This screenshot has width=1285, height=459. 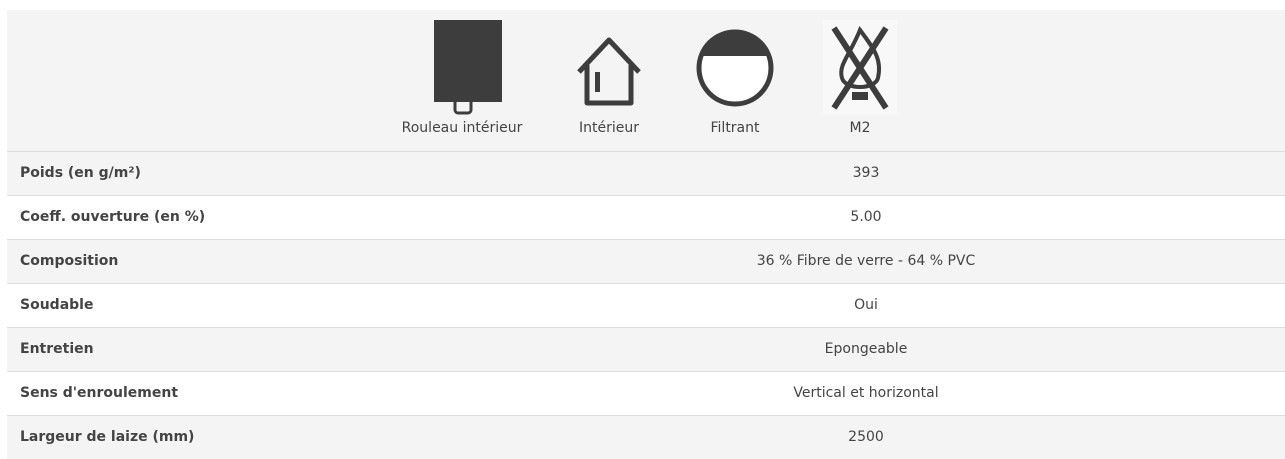 What do you see at coordinates (468, 67) in the screenshot?
I see `roller-icon` at bounding box center [468, 67].